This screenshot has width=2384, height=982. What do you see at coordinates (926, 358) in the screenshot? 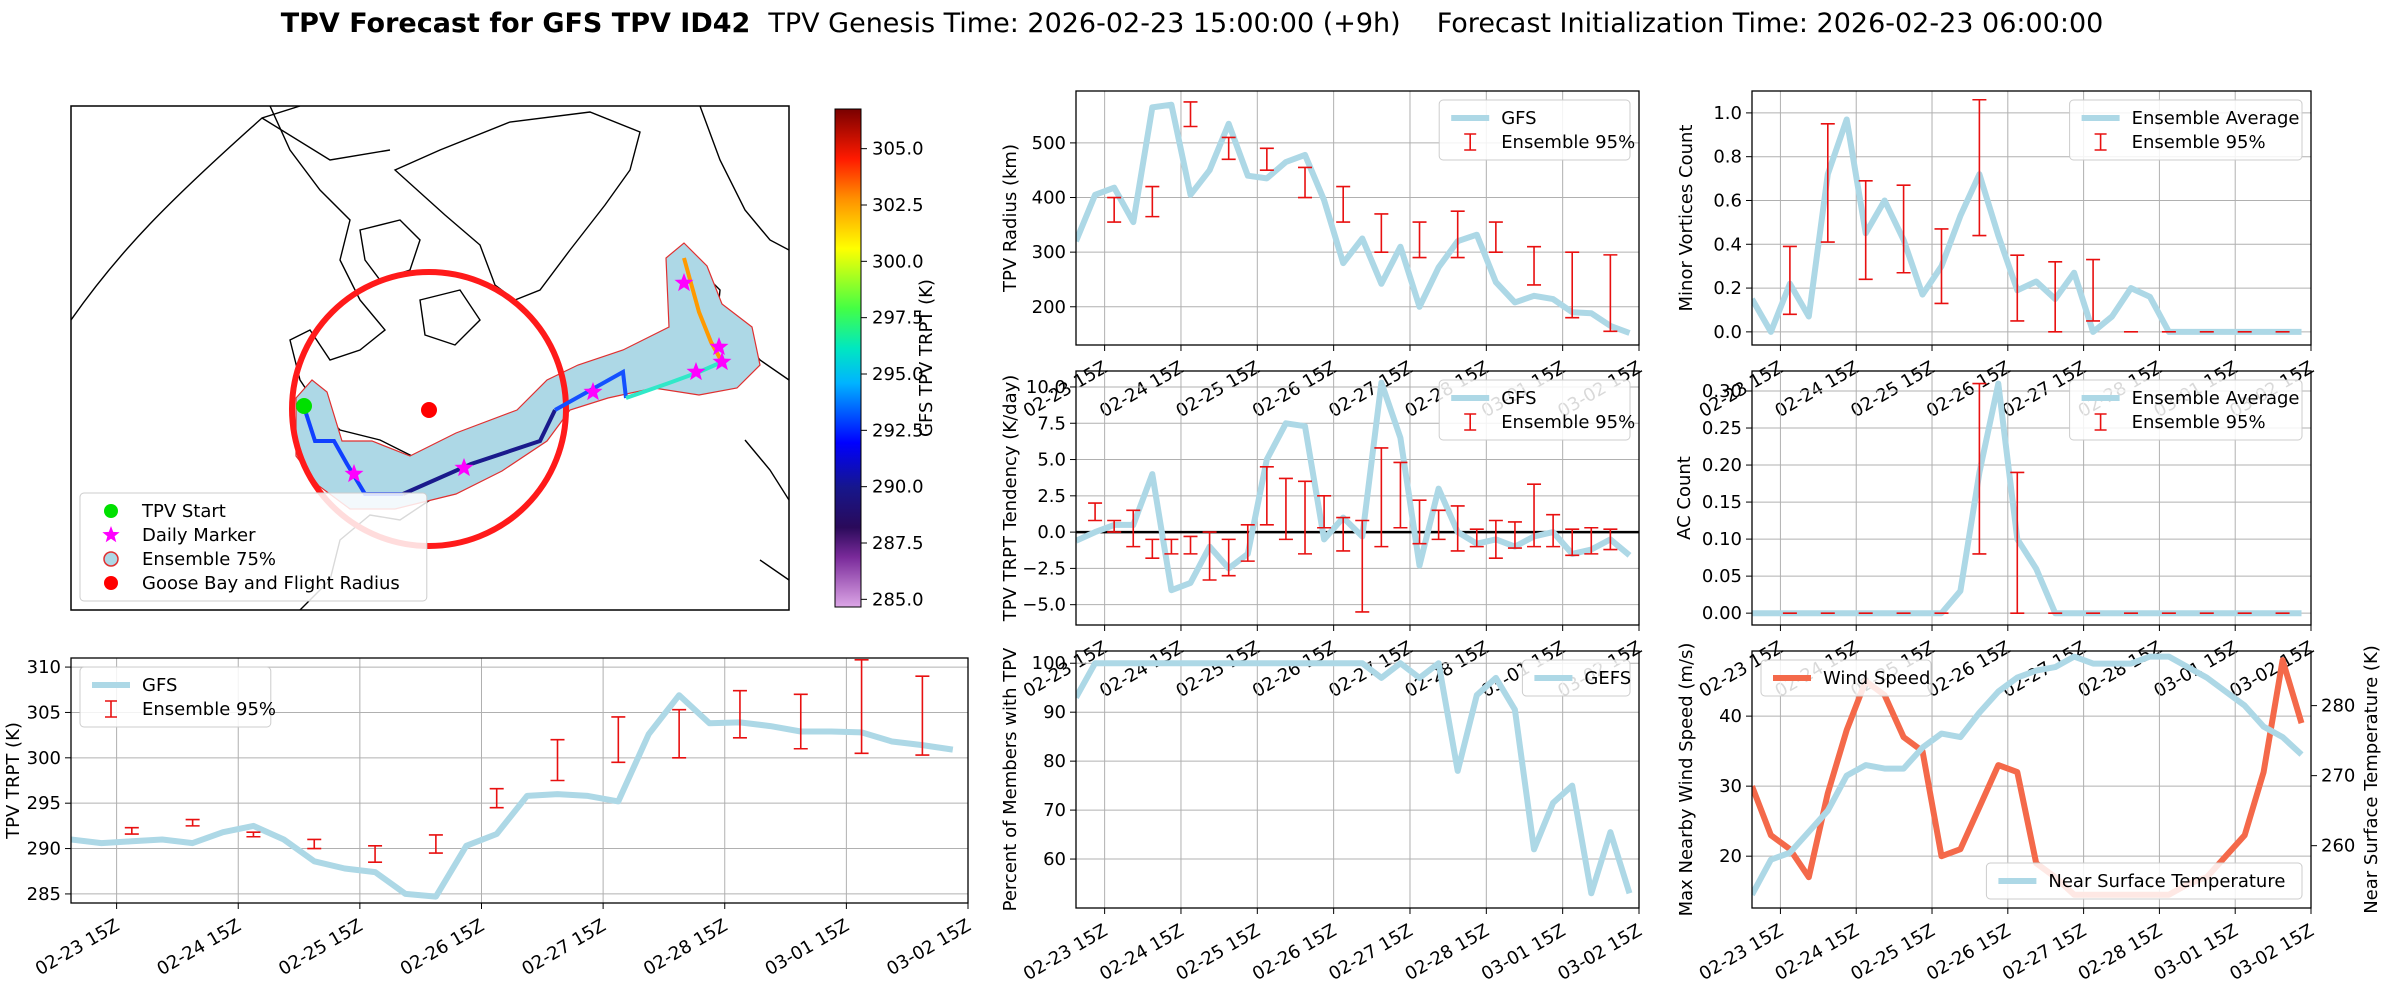
I see `colorbar-label: GFS TPV TRPT (K)` at bounding box center [926, 358].